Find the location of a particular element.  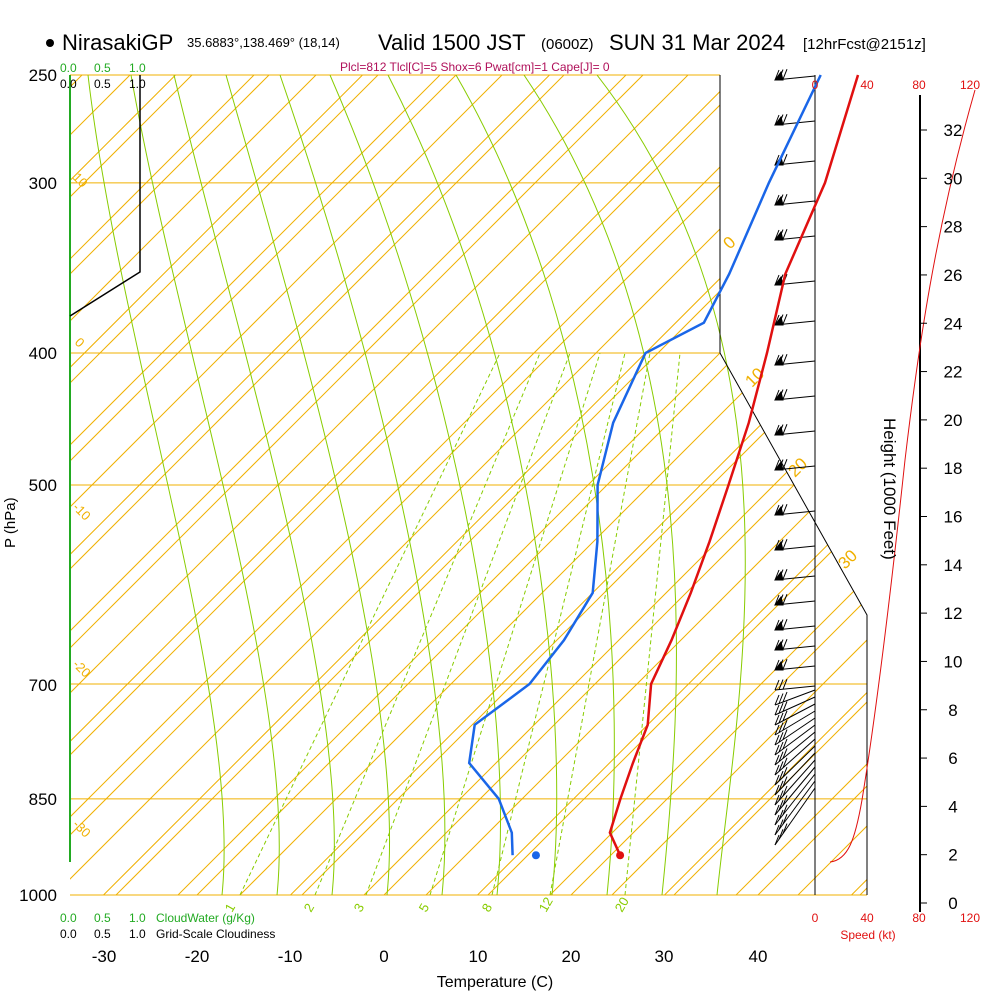

surface-temperature-marker is located at coordinates (620, 855).